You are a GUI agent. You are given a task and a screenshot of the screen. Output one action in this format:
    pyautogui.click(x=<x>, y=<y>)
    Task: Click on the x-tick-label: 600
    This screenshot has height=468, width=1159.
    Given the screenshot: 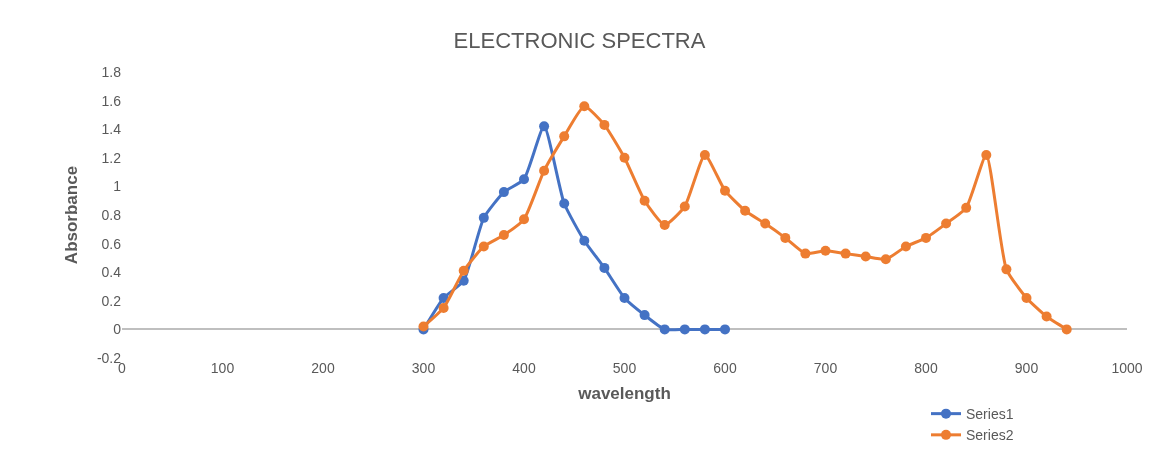 What is the action you would take?
    pyautogui.click(x=725, y=368)
    